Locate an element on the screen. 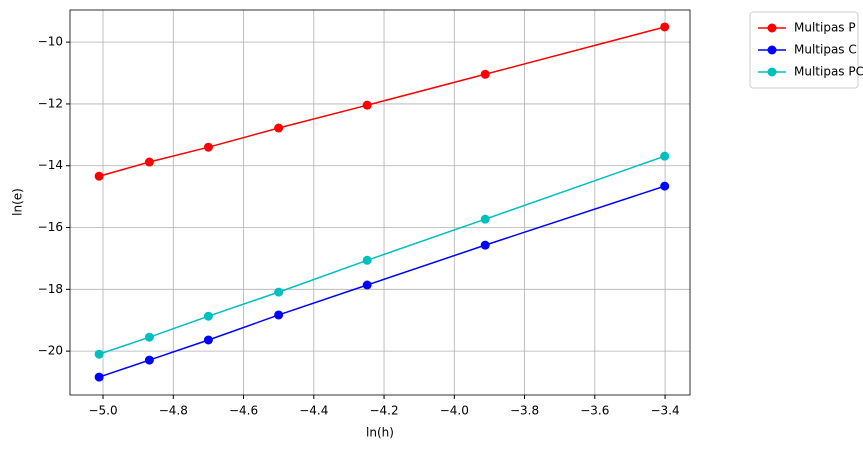  y-tick-label: −18 is located at coordinates (50, 289).